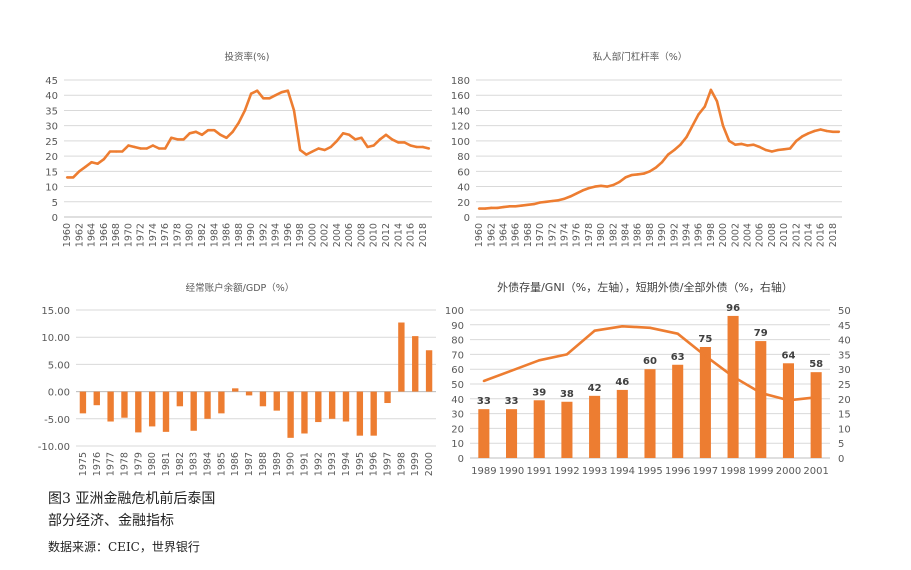 Image resolution: width=911 pixels, height=570 pixels. Describe the element at coordinates (625, 235) in the screenshot. I see `x-tick-label: 1984` at that location.